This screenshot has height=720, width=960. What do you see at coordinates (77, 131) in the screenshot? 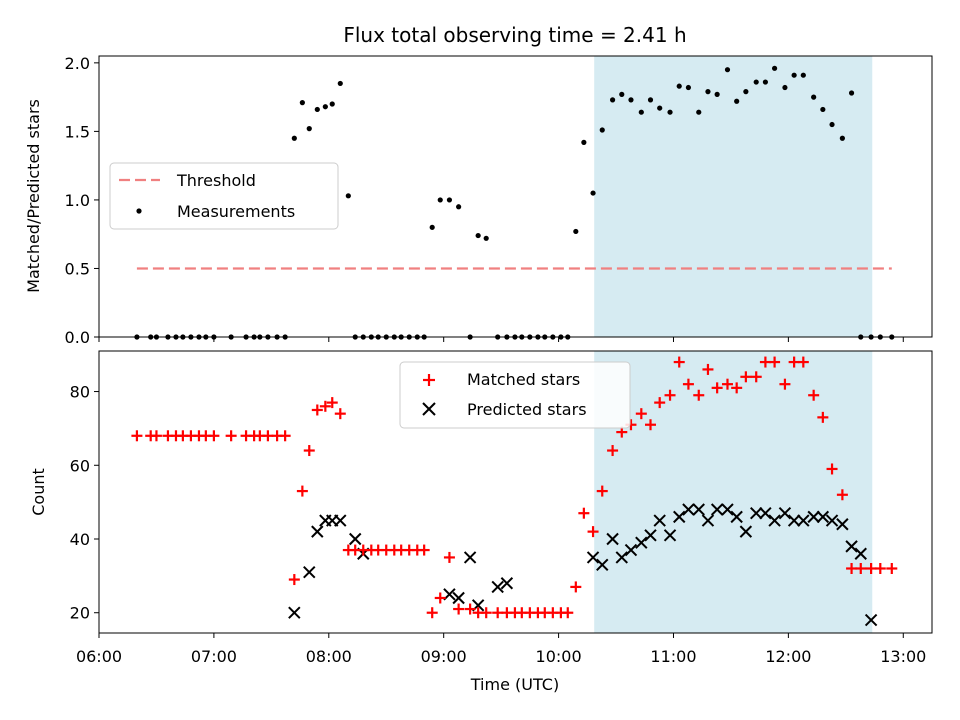
I see `top-y-tick-label: 1.5` at bounding box center [77, 131].